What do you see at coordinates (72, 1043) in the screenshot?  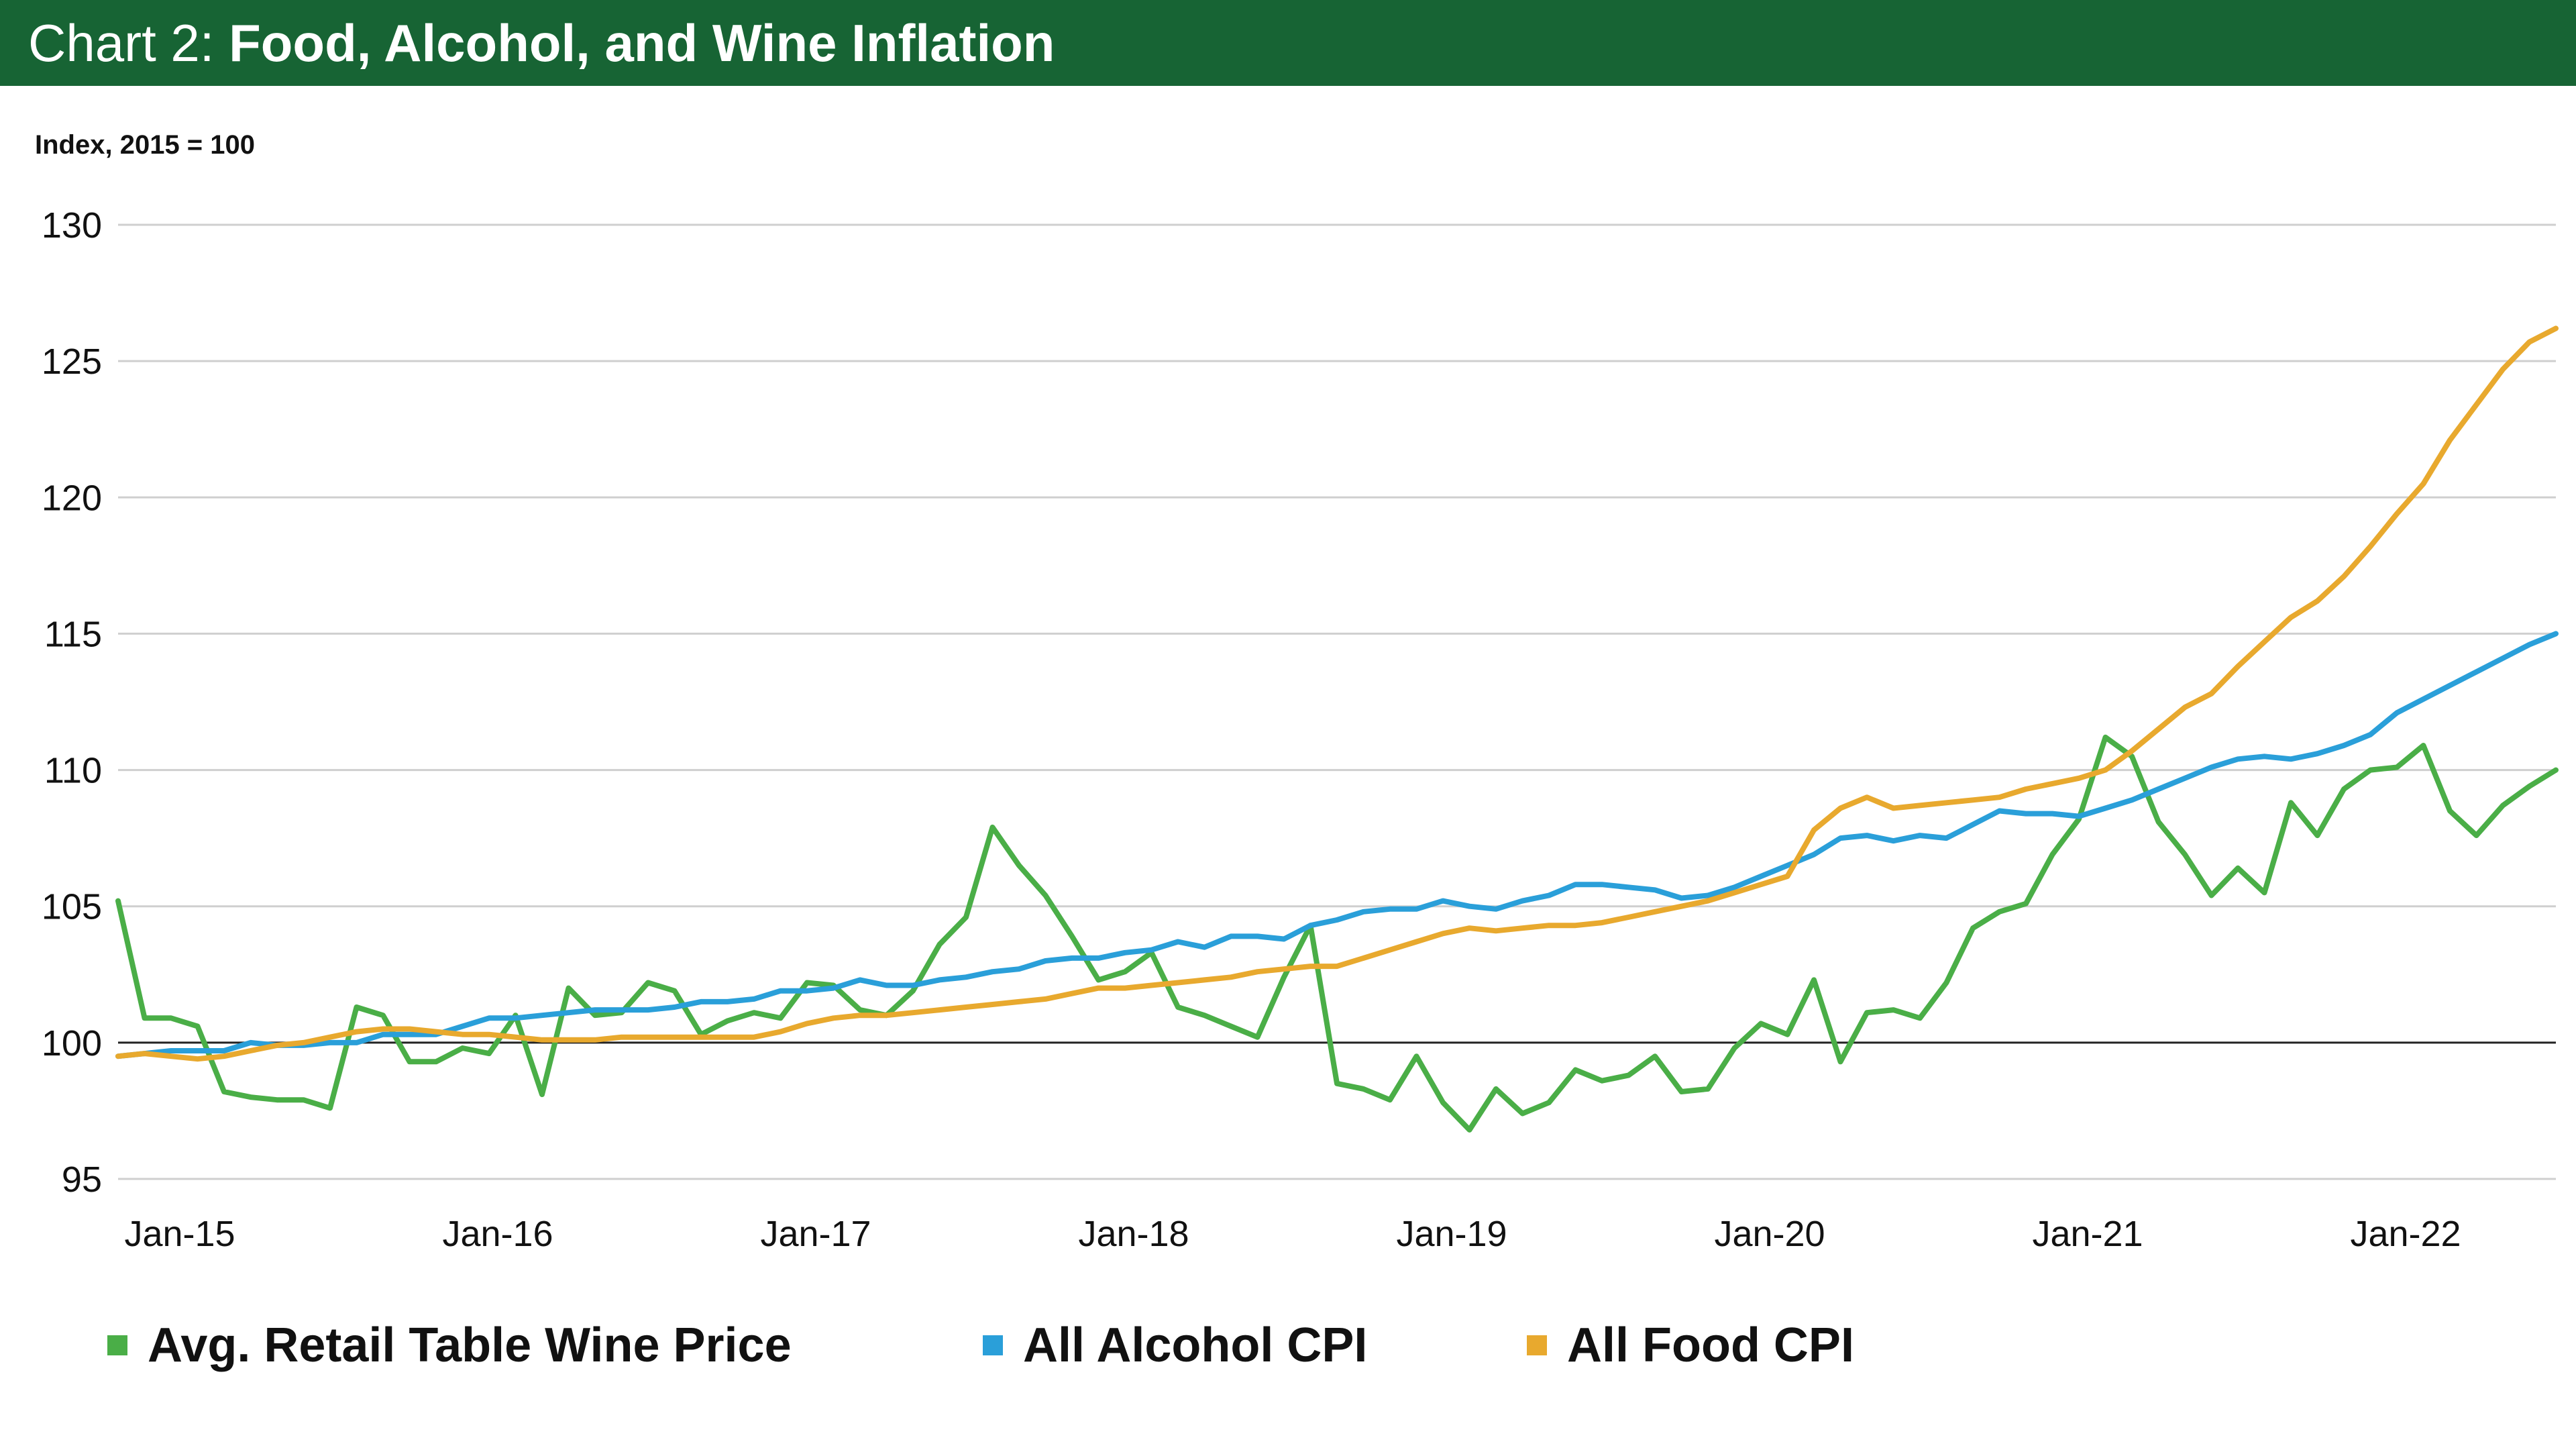 I see `y-tick-label: 100` at bounding box center [72, 1043].